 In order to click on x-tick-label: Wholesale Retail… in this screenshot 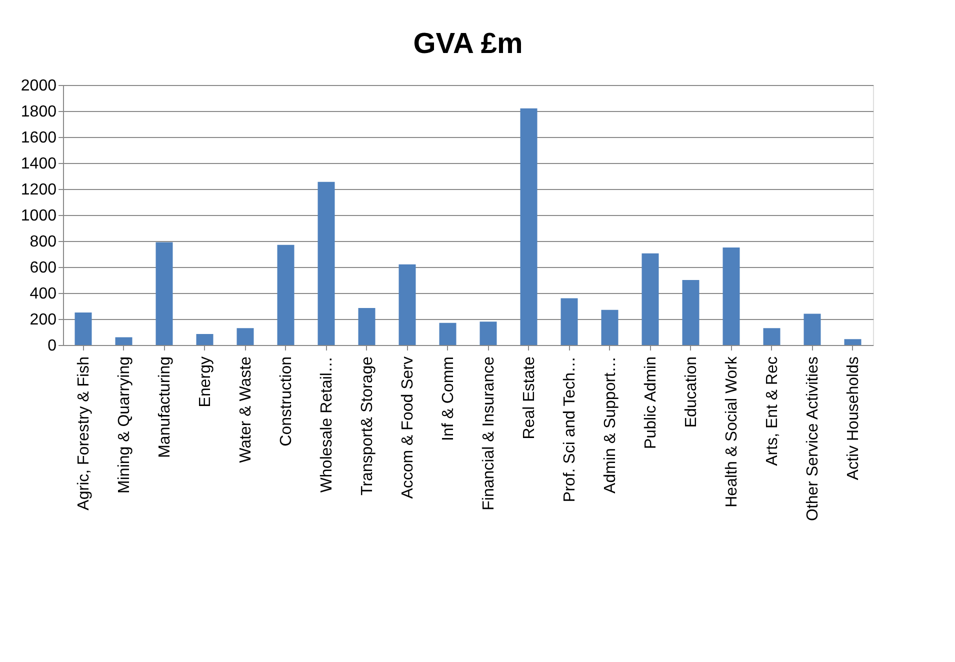, I will do `click(327, 424)`.